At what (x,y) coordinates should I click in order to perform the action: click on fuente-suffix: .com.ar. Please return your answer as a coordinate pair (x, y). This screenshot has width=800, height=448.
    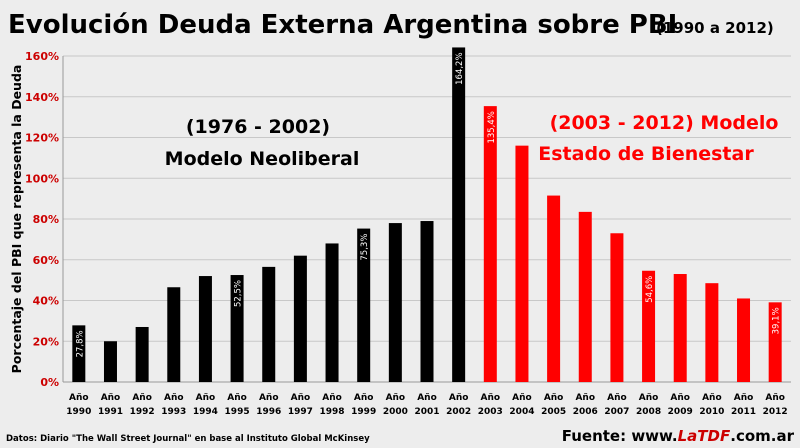
    Looking at the image, I should click on (762, 436).